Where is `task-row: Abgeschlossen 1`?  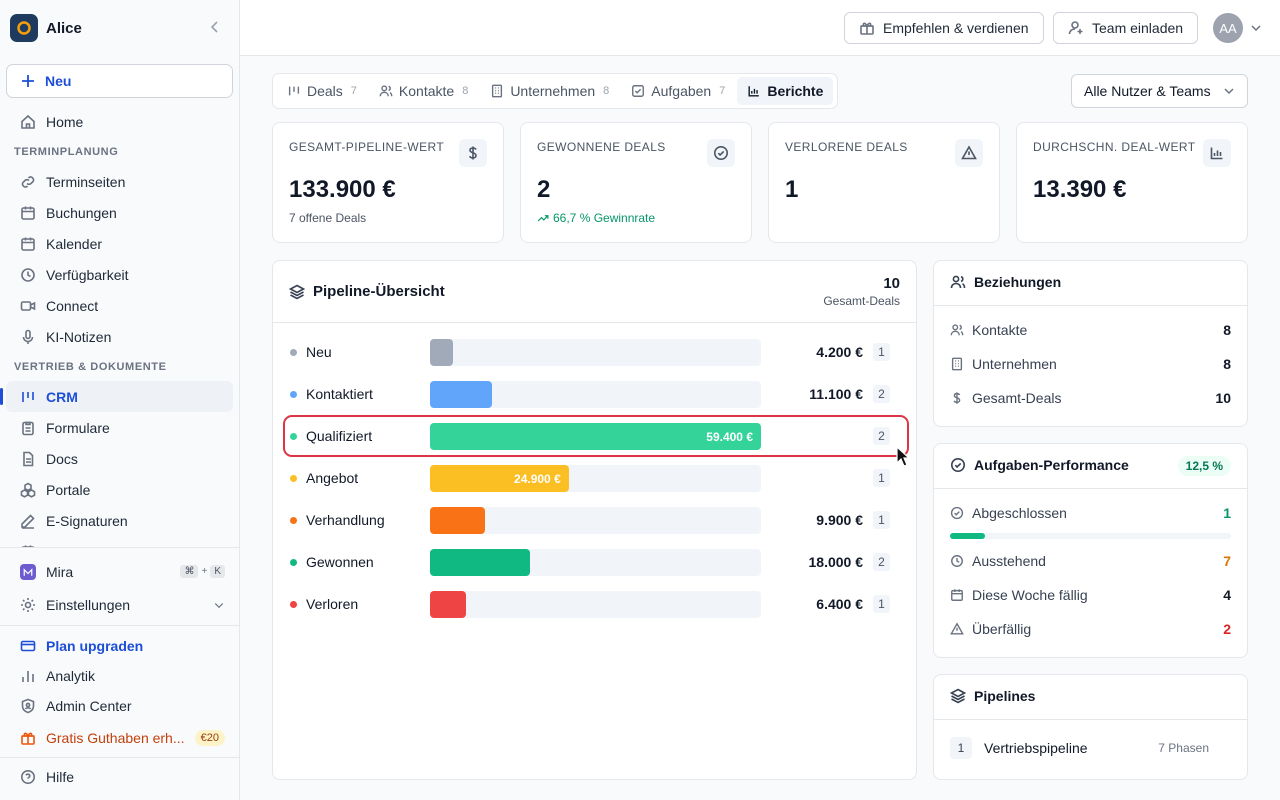 task-row: Abgeschlossen 1 is located at coordinates (1090, 513).